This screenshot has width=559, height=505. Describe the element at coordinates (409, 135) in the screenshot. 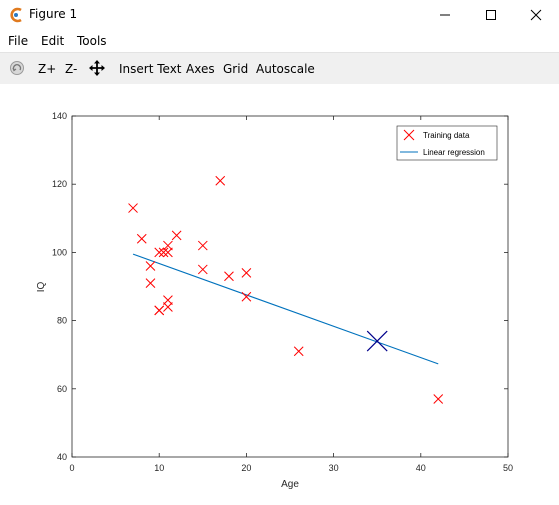

I see `legend-marker-training` at that location.